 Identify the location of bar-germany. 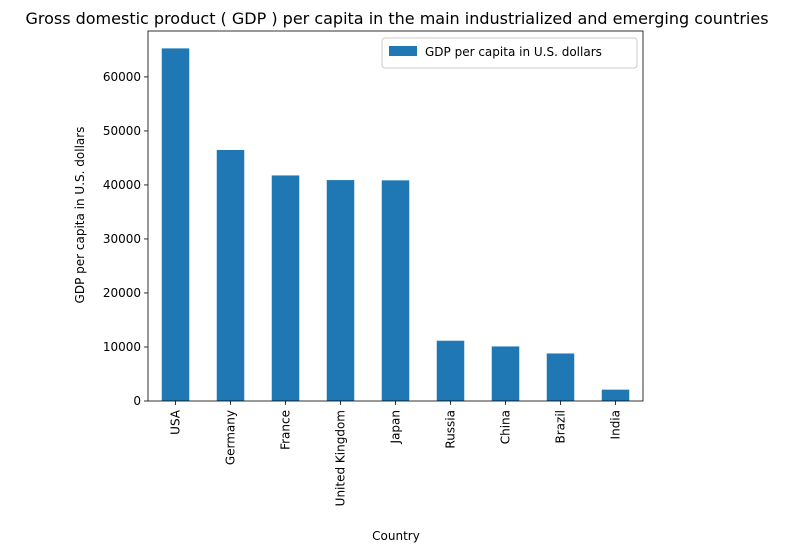
(231, 275).